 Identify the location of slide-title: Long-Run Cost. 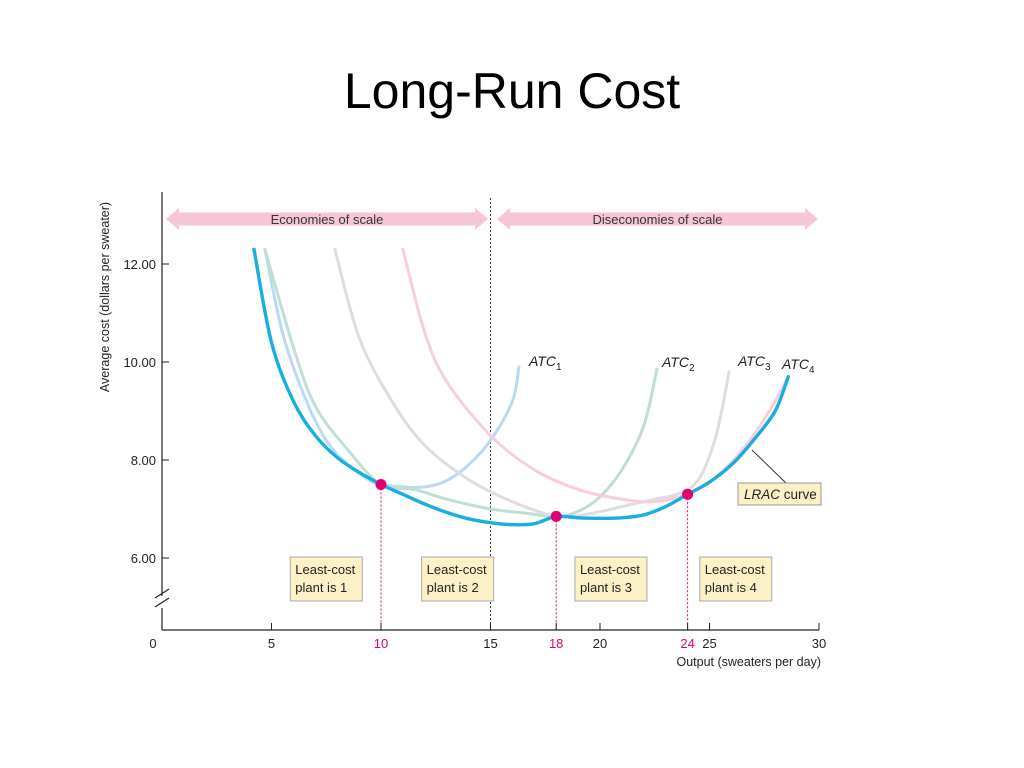
(512, 91).